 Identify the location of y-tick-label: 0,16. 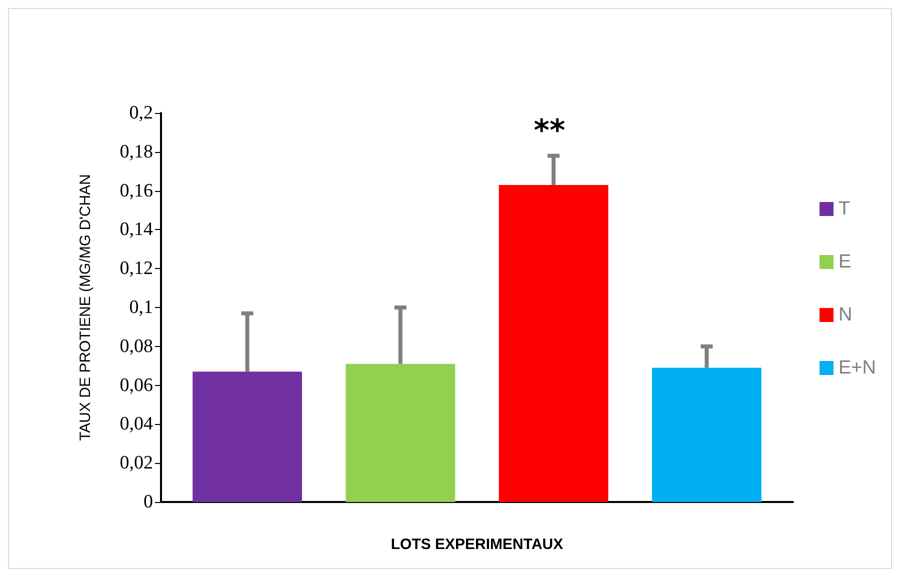
(136, 191).